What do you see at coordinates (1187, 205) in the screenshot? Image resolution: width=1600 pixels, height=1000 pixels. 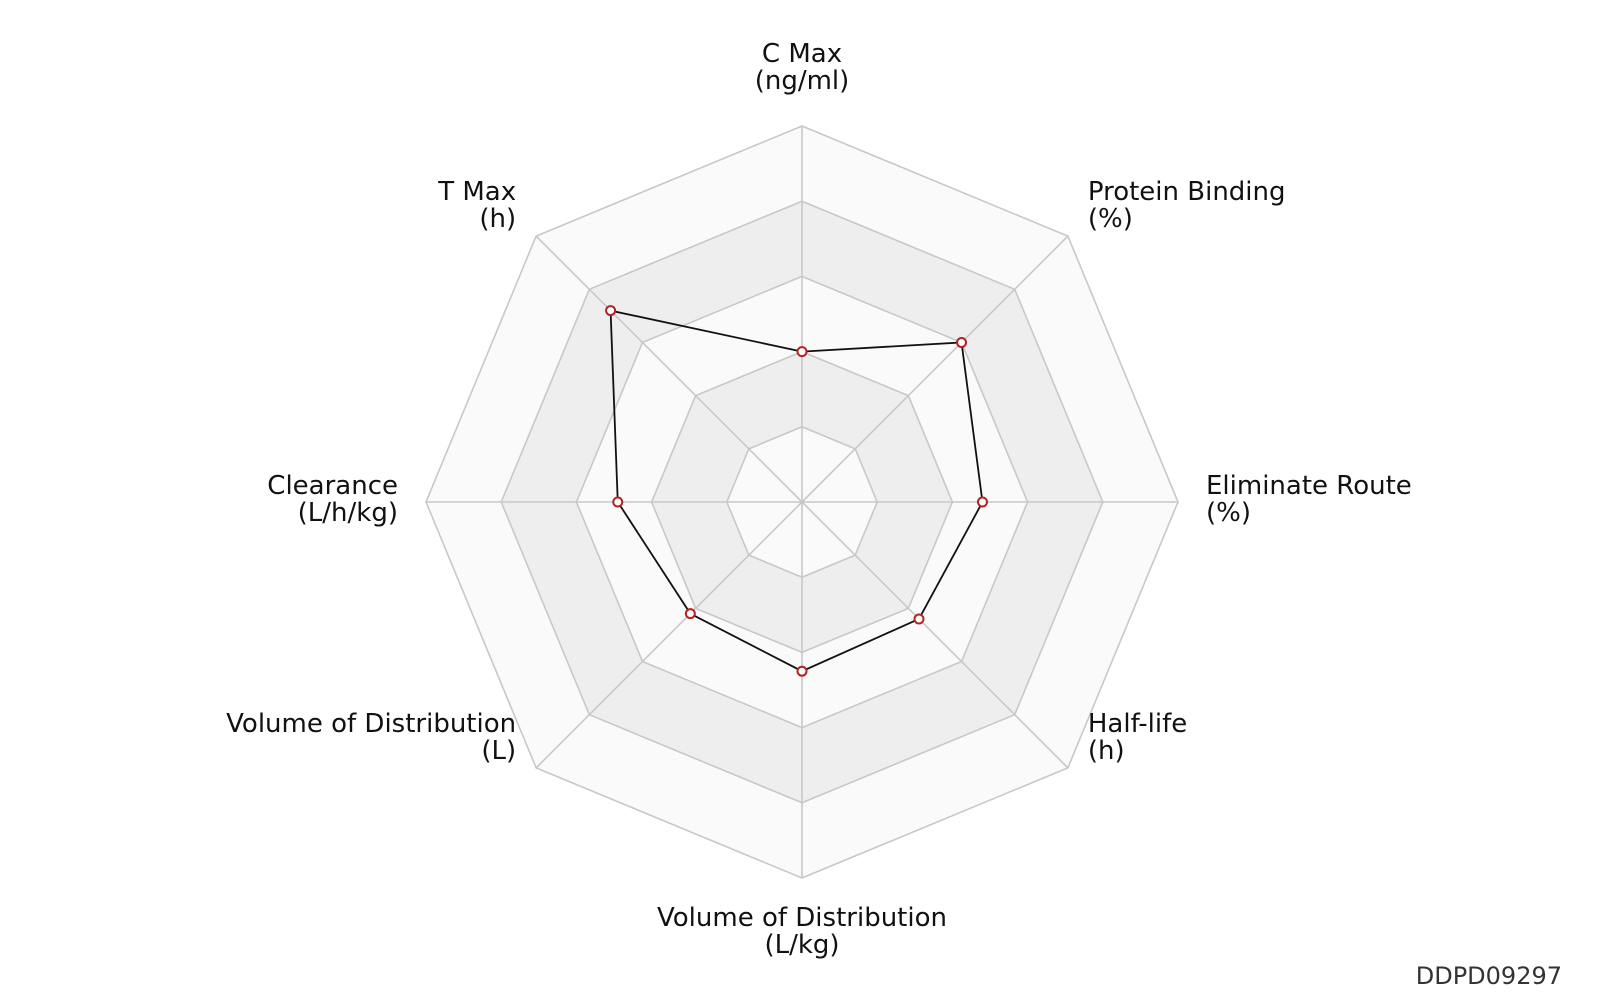 I see `axis-label-1: Protein Binding (%)` at bounding box center [1187, 205].